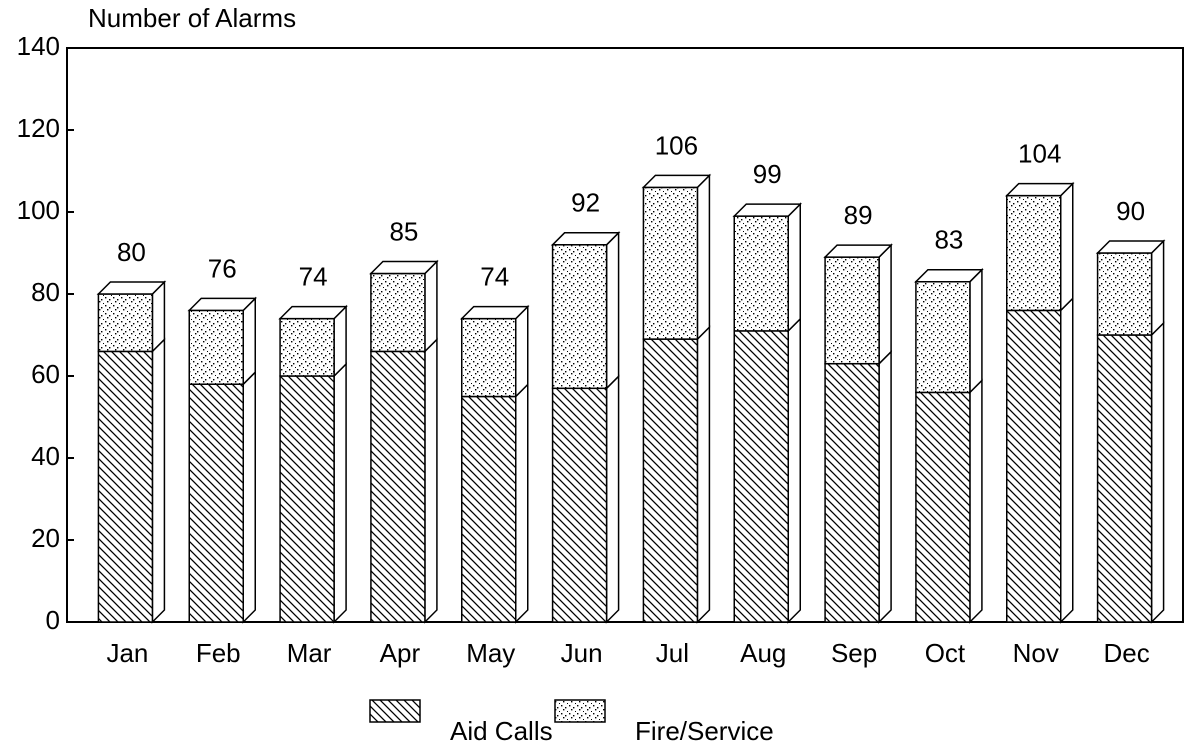 Image resolution: width=1200 pixels, height=748 pixels. What do you see at coordinates (192, 18) in the screenshot?
I see `y-axis-label: Number of Alarms` at bounding box center [192, 18].